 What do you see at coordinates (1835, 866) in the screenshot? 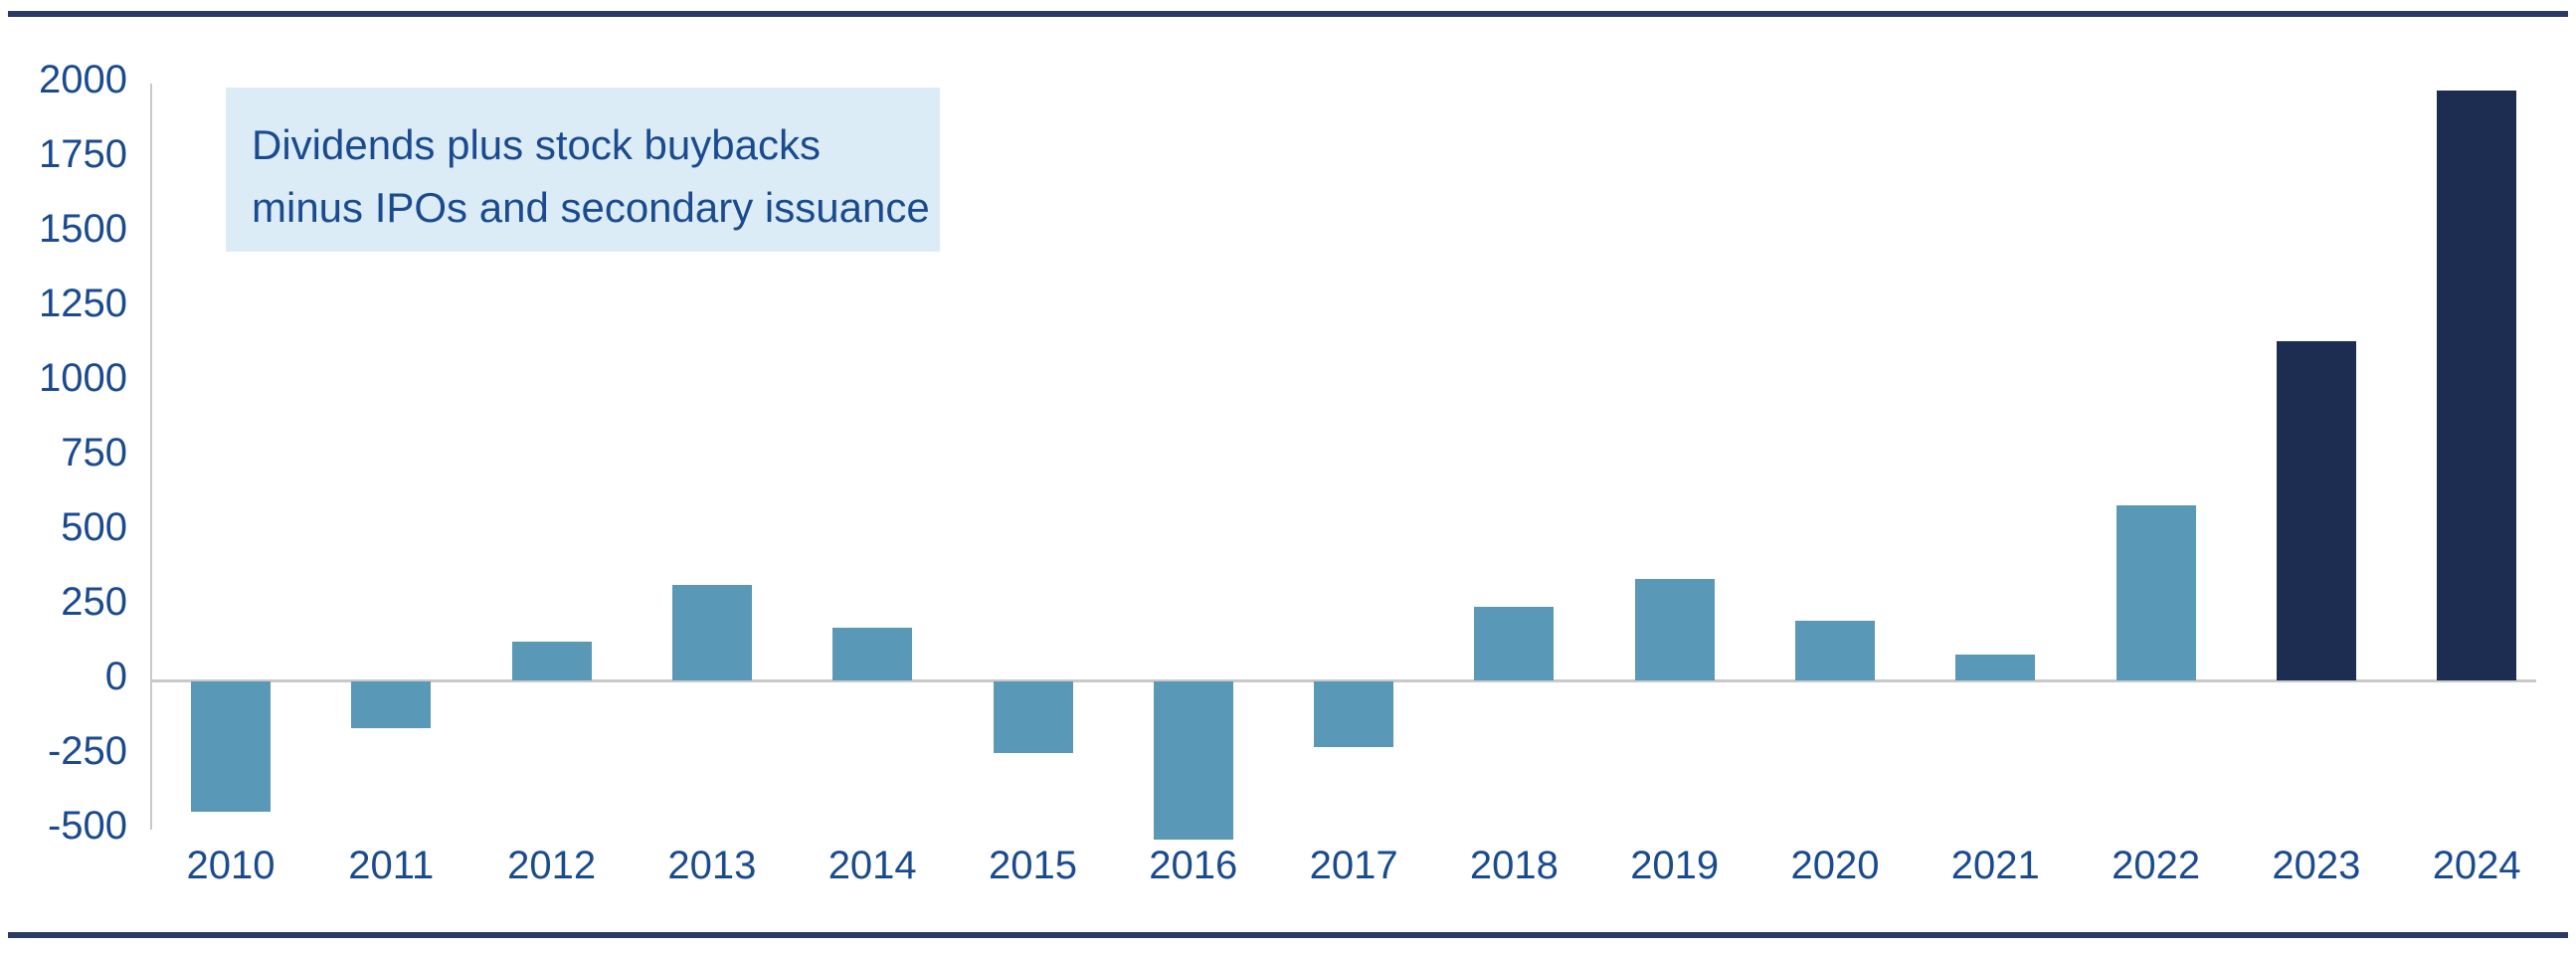
I see `x-tick-label-2020: 2020` at bounding box center [1835, 866].